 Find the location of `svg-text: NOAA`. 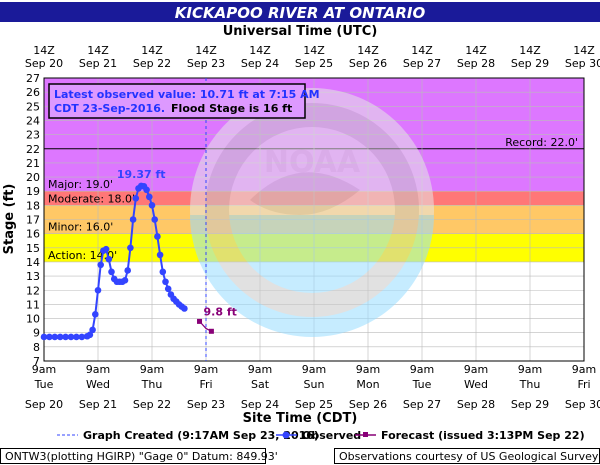

svg-text: NOAA is located at coordinates (312, 162).